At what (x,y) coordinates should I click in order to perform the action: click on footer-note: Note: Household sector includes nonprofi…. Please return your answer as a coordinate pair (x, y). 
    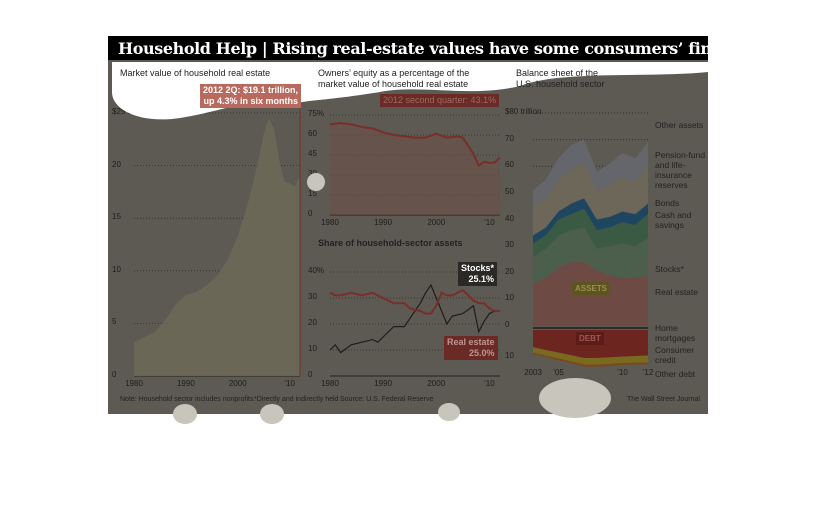
    Looking at the image, I should click on (188, 399).